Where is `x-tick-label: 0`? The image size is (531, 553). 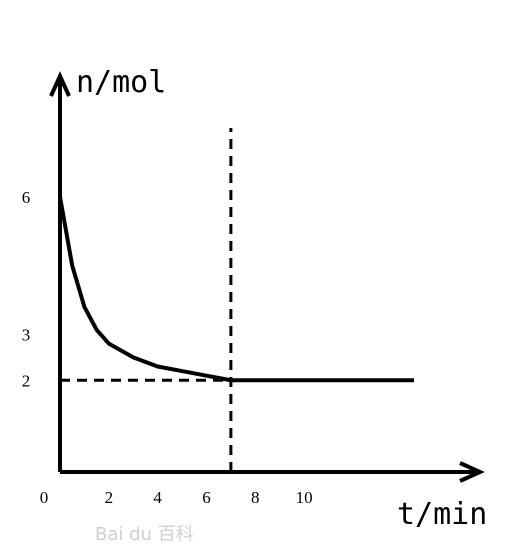 x-tick-label: 0 is located at coordinates (44, 497).